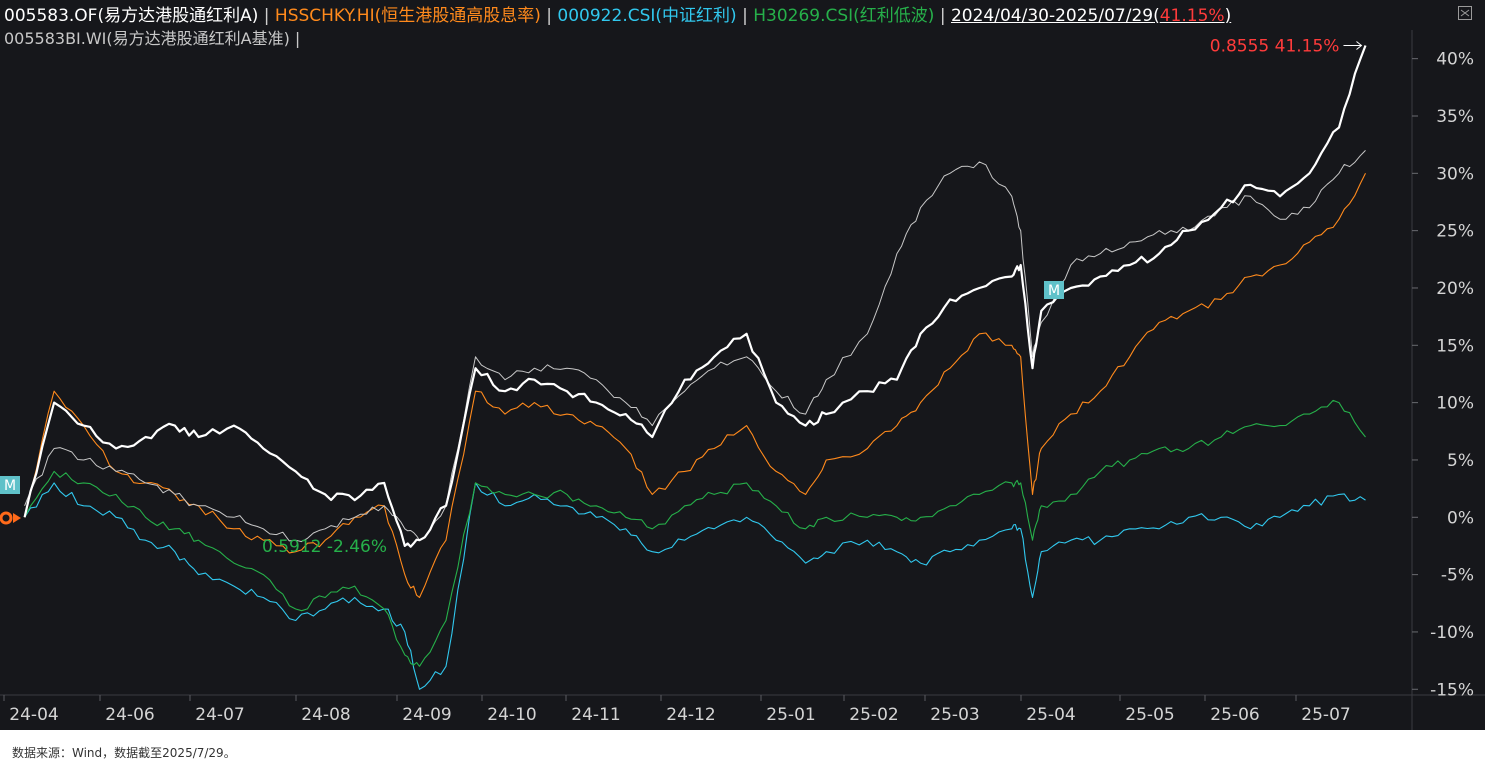  What do you see at coordinates (1455, 117) in the screenshot?
I see `y-tick-label: 35%` at bounding box center [1455, 117].